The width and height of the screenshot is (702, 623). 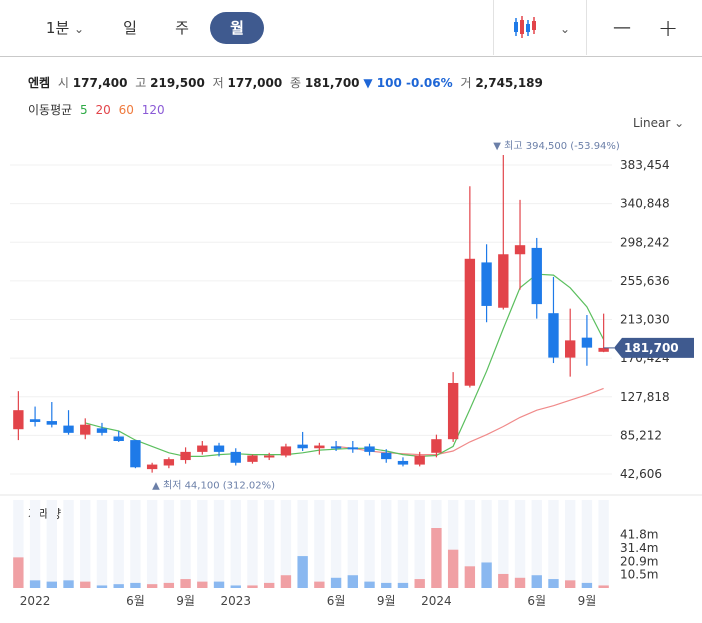 I want to click on period-minute-label: 1분, so click(x=57, y=28).